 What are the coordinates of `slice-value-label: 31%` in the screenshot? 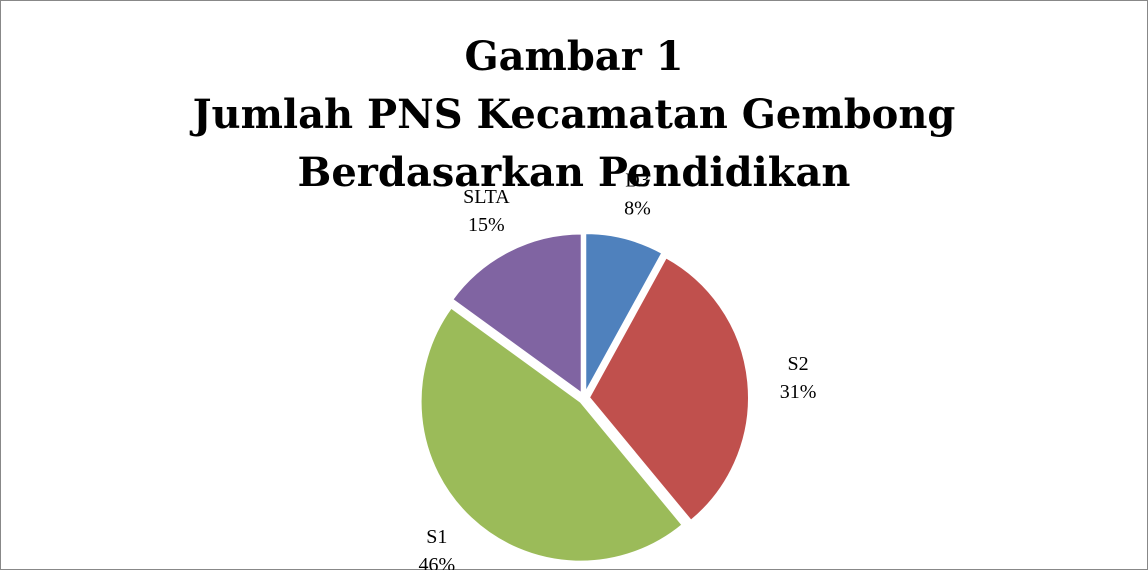 It's located at (798, 392).